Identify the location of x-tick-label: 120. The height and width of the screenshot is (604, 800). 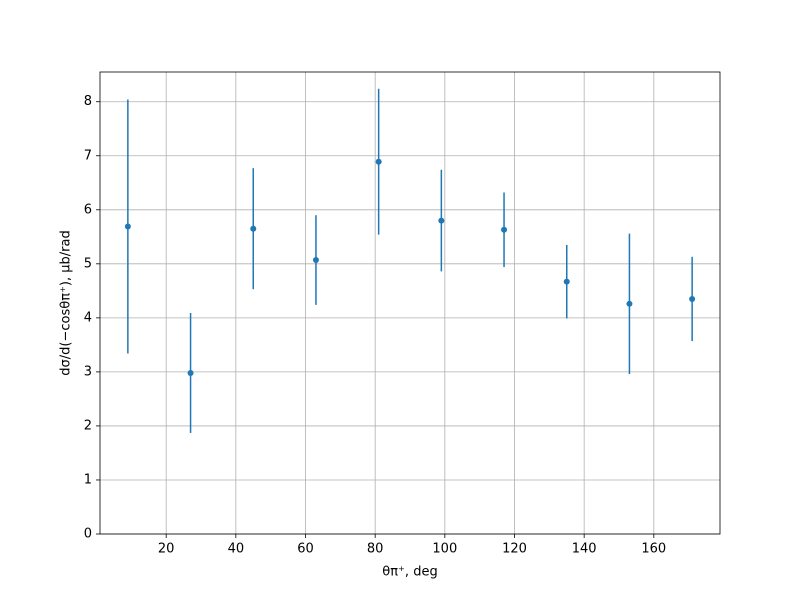
(514, 549).